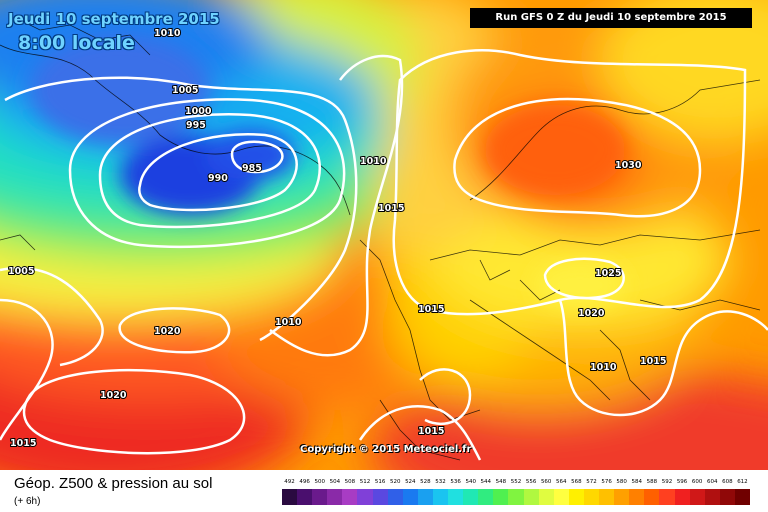 The height and width of the screenshot is (512, 768). I want to click on legend-label: 536, so click(455, 482).